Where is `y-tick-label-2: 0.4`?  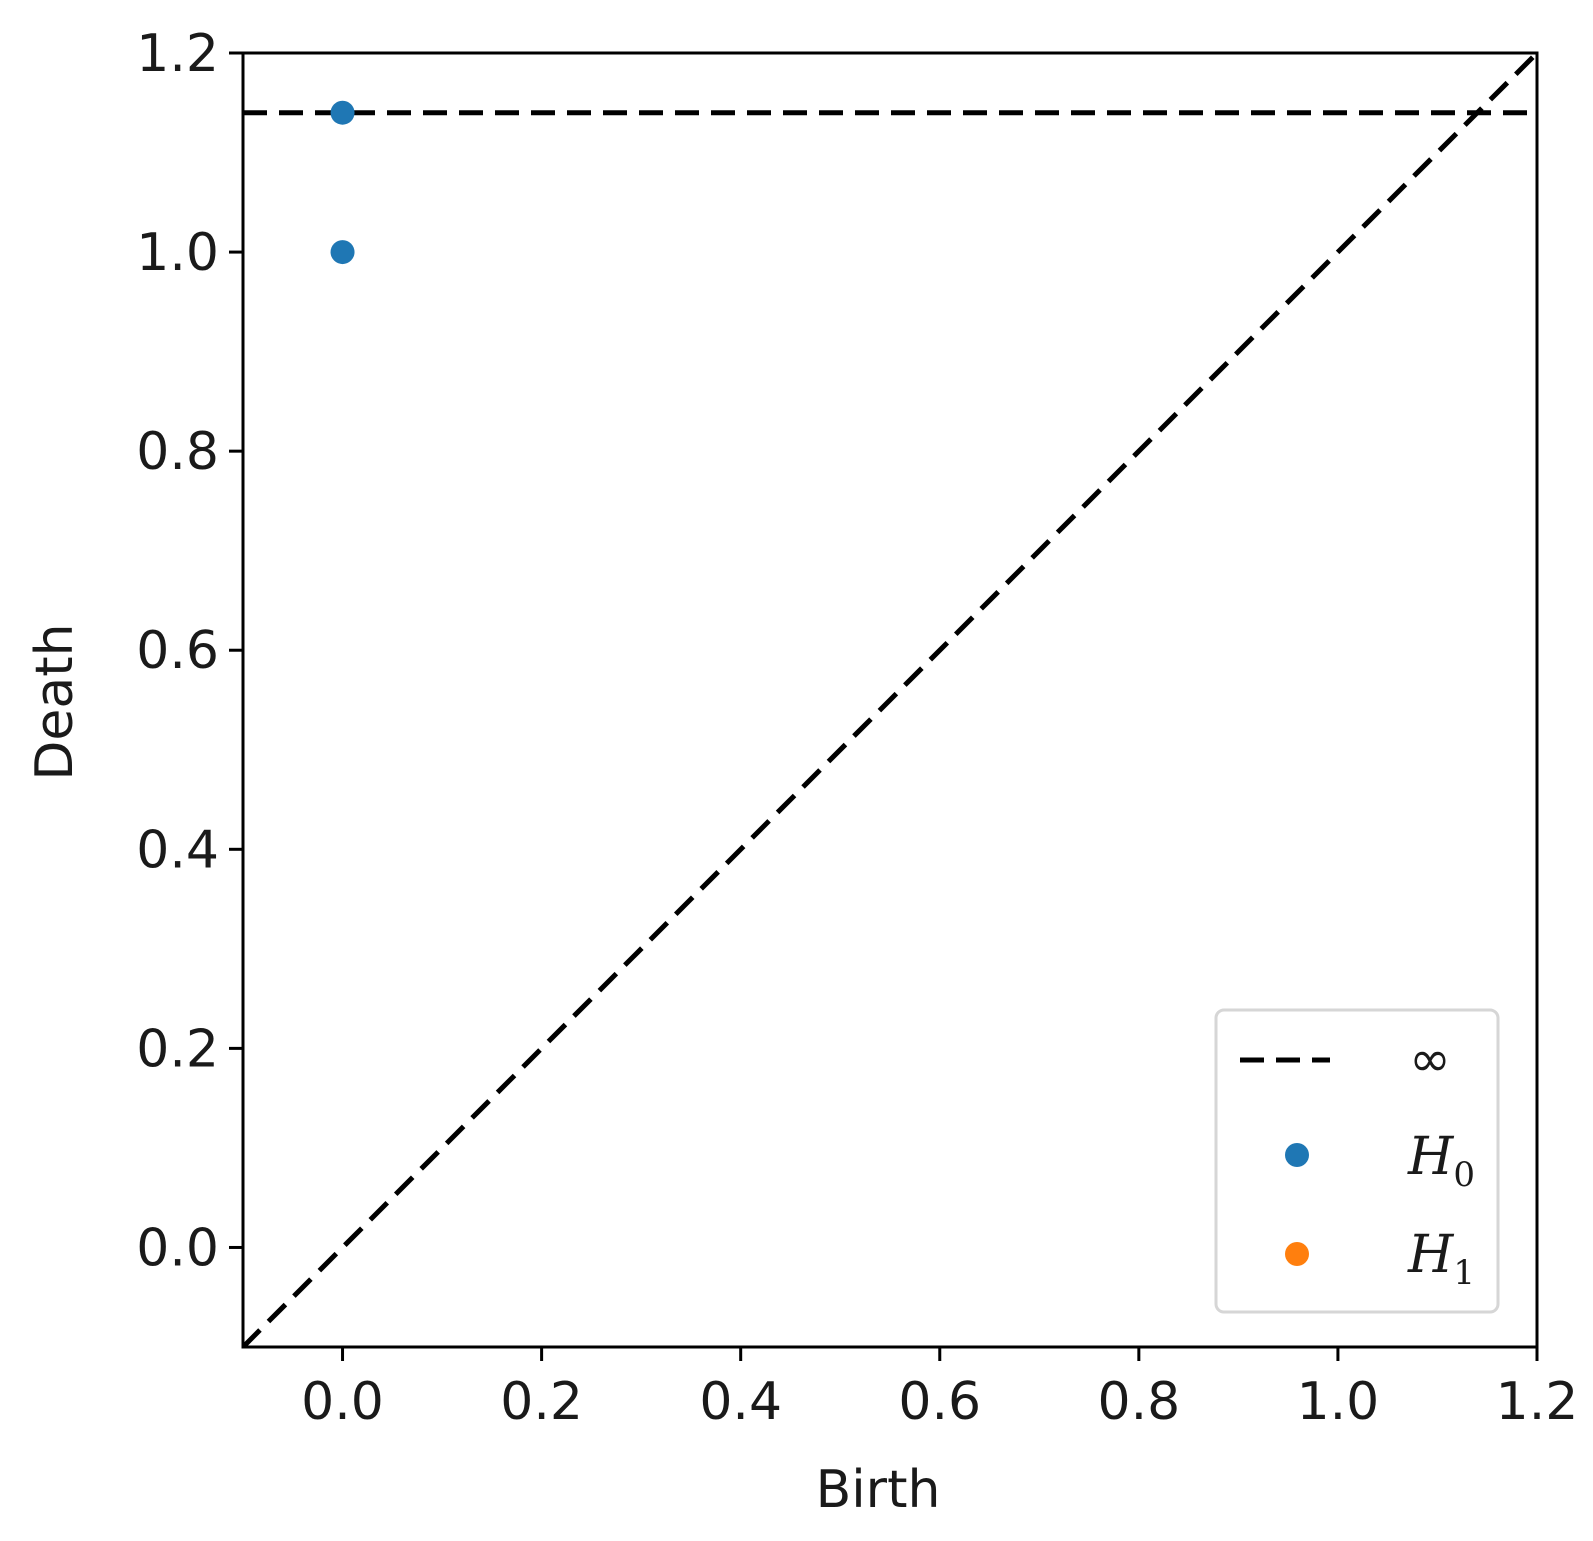 y-tick-label-2: 0.4 is located at coordinates (177, 850).